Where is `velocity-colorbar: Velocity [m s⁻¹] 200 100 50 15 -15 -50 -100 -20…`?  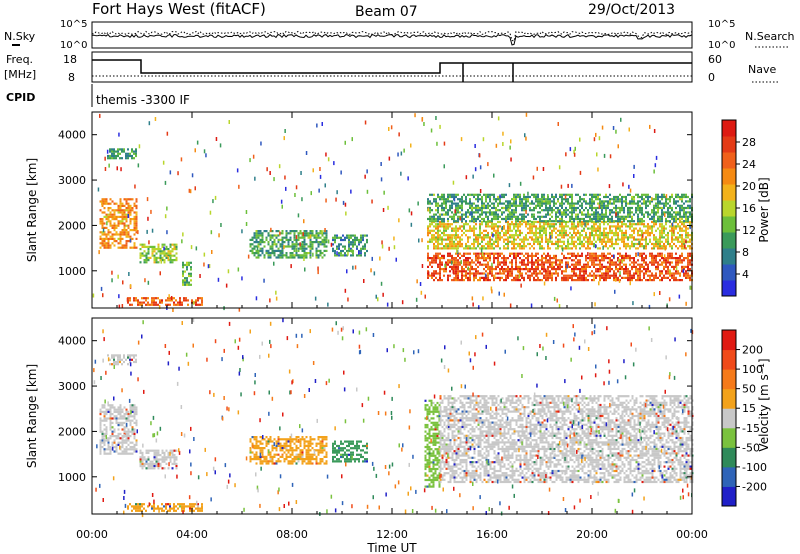 velocity-colorbar: Velocity [m s⁻¹] 200 100 50 15 -15 -50 -100 -20… is located at coordinates (746, 418).